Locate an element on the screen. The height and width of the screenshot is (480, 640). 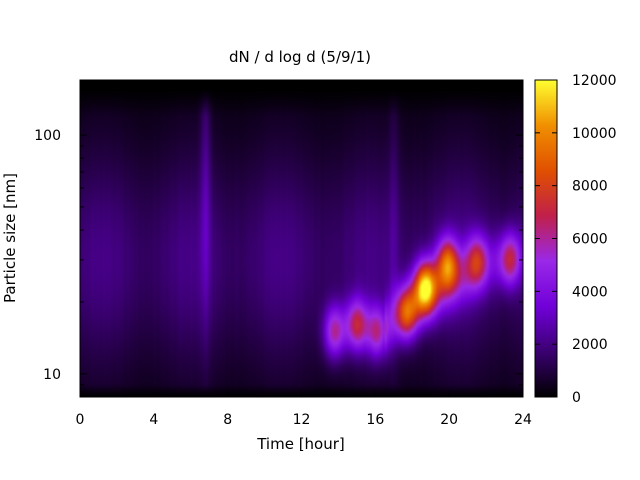
colorbar: 0 2000 4000 6000 8000 10000 12000 is located at coordinates (575, 239).